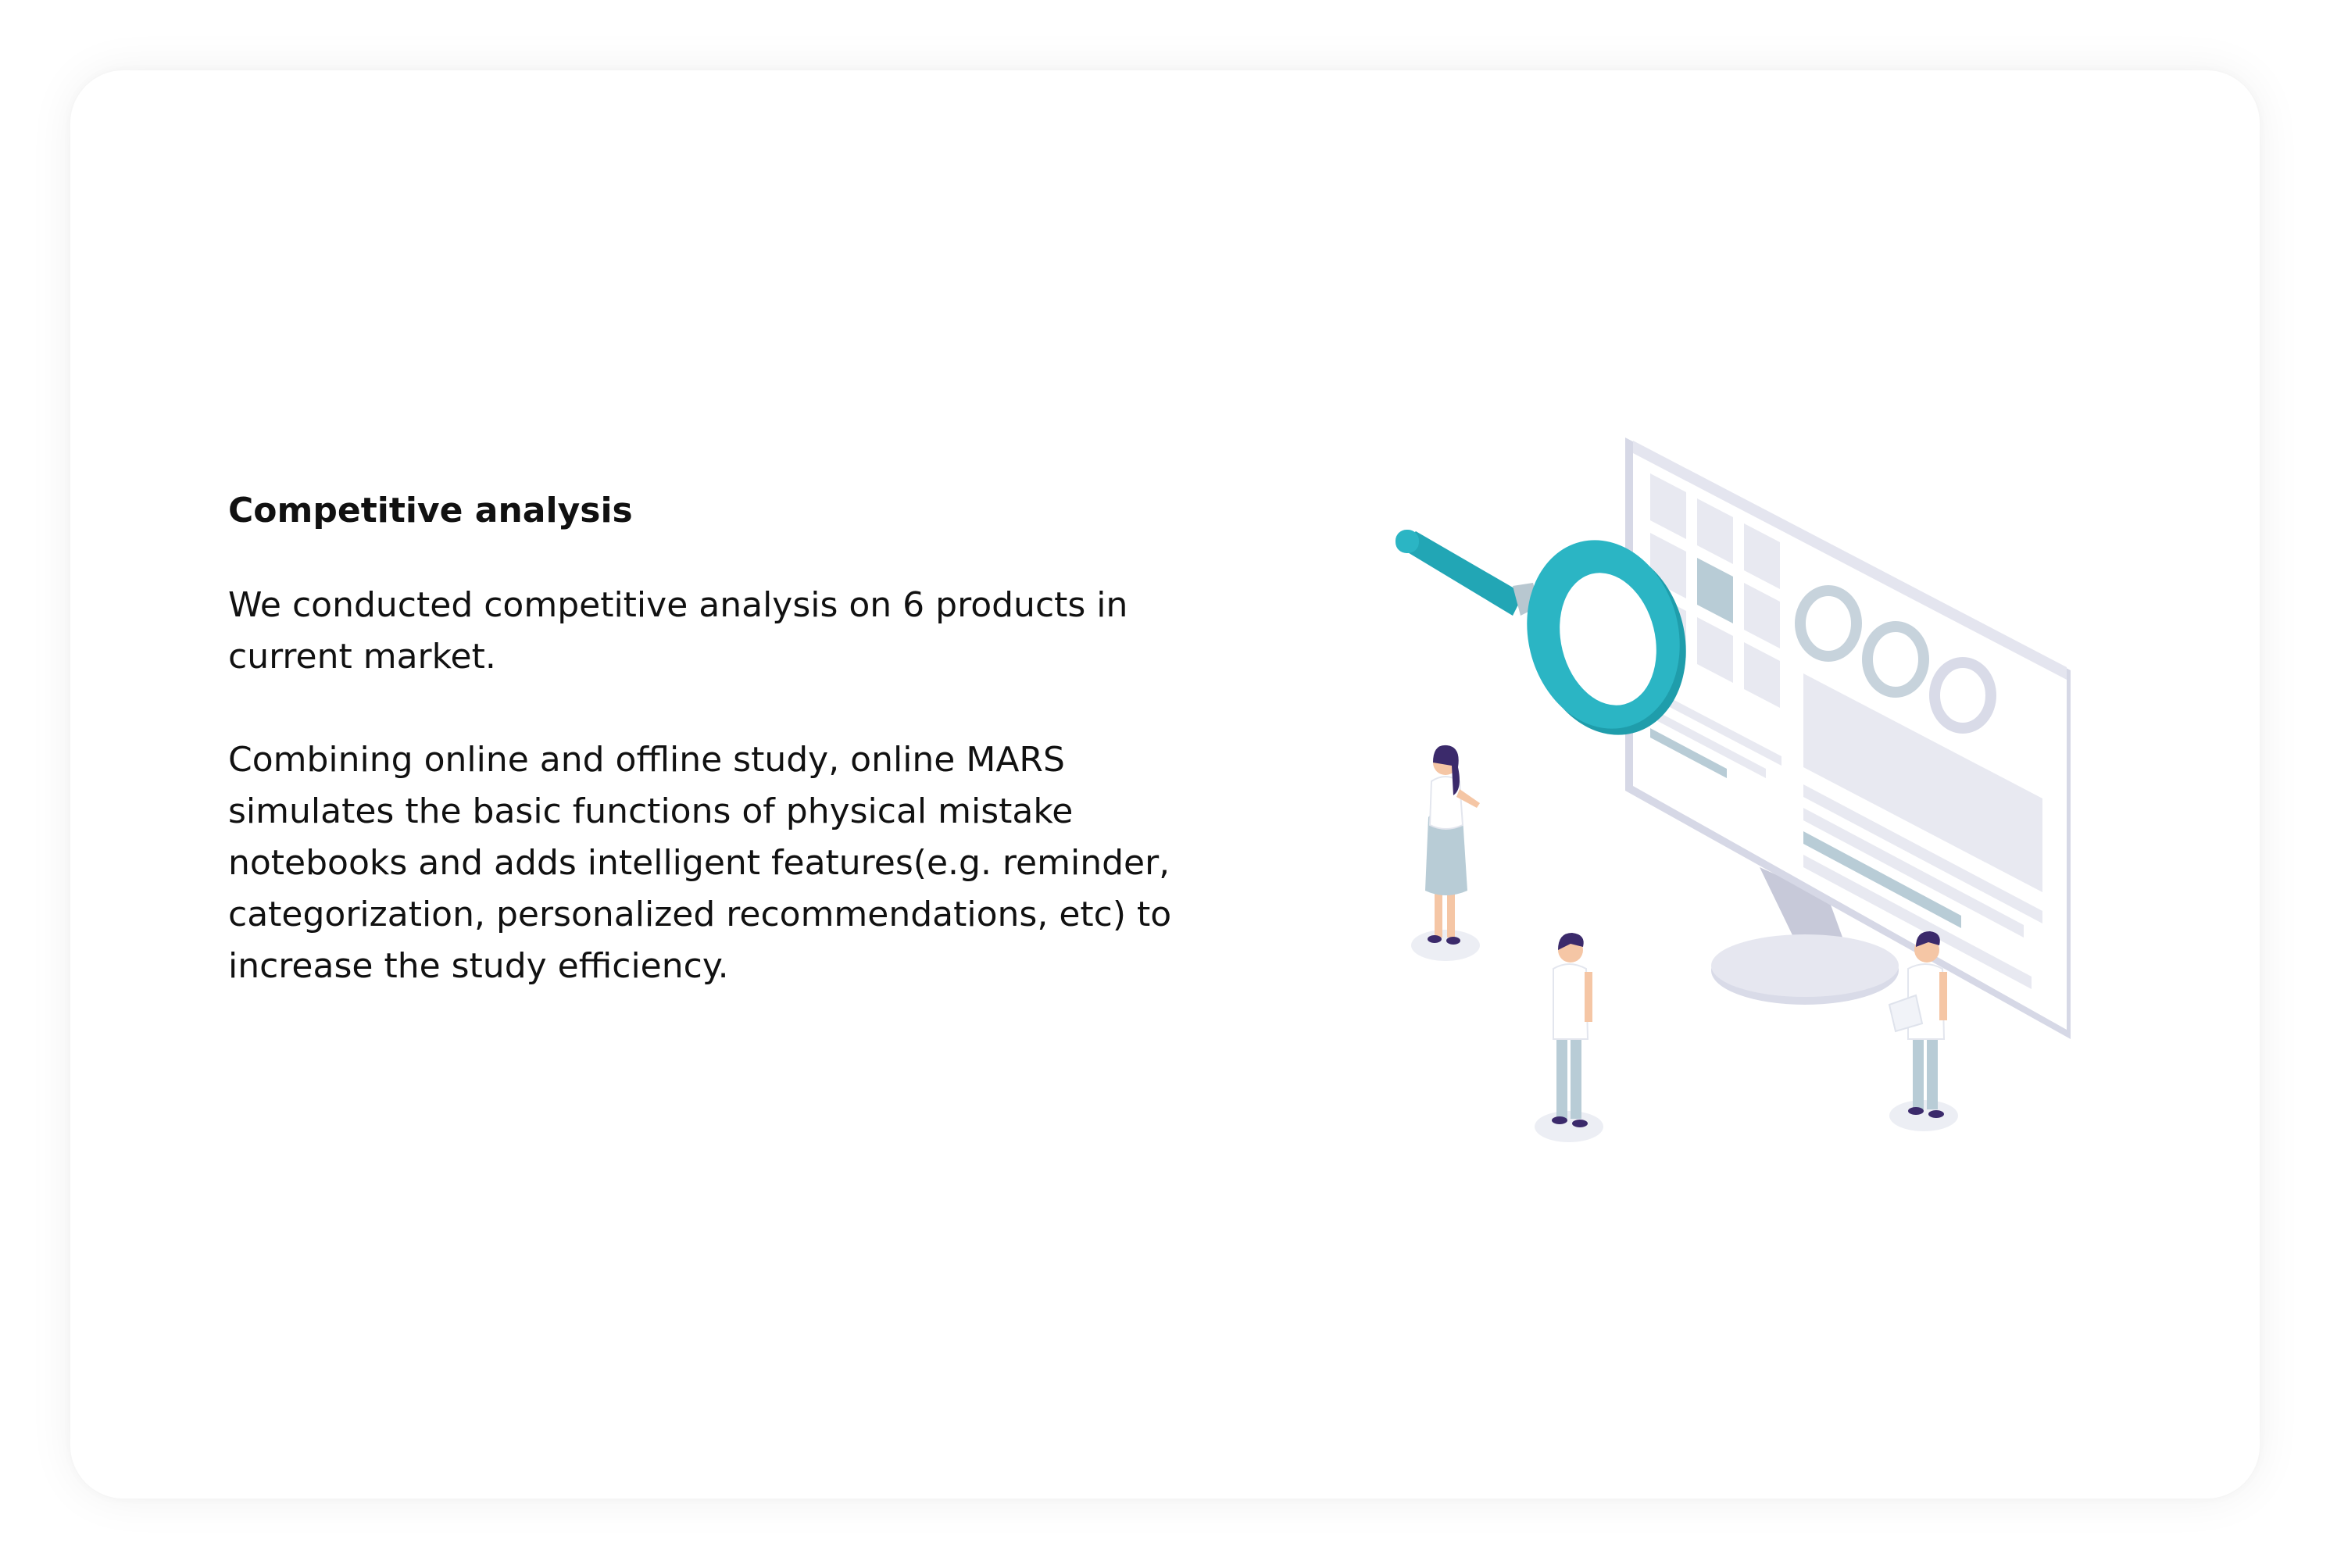 Image resolution: width=2330 pixels, height=1568 pixels. What do you see at coordinates (1848, 738) in the screenshot?
I see `monitor-icon` at bounding box center [1848, 738].